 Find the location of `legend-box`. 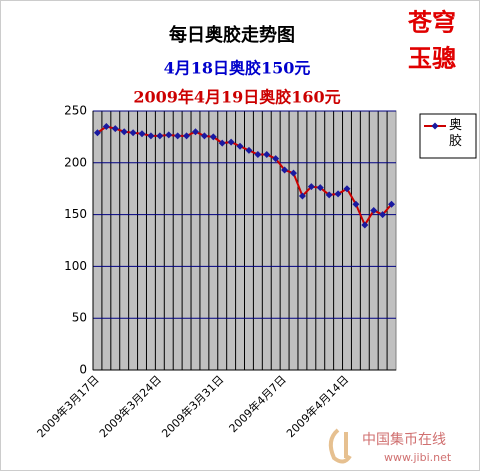

legend-box is located at coordinates (448, 136).